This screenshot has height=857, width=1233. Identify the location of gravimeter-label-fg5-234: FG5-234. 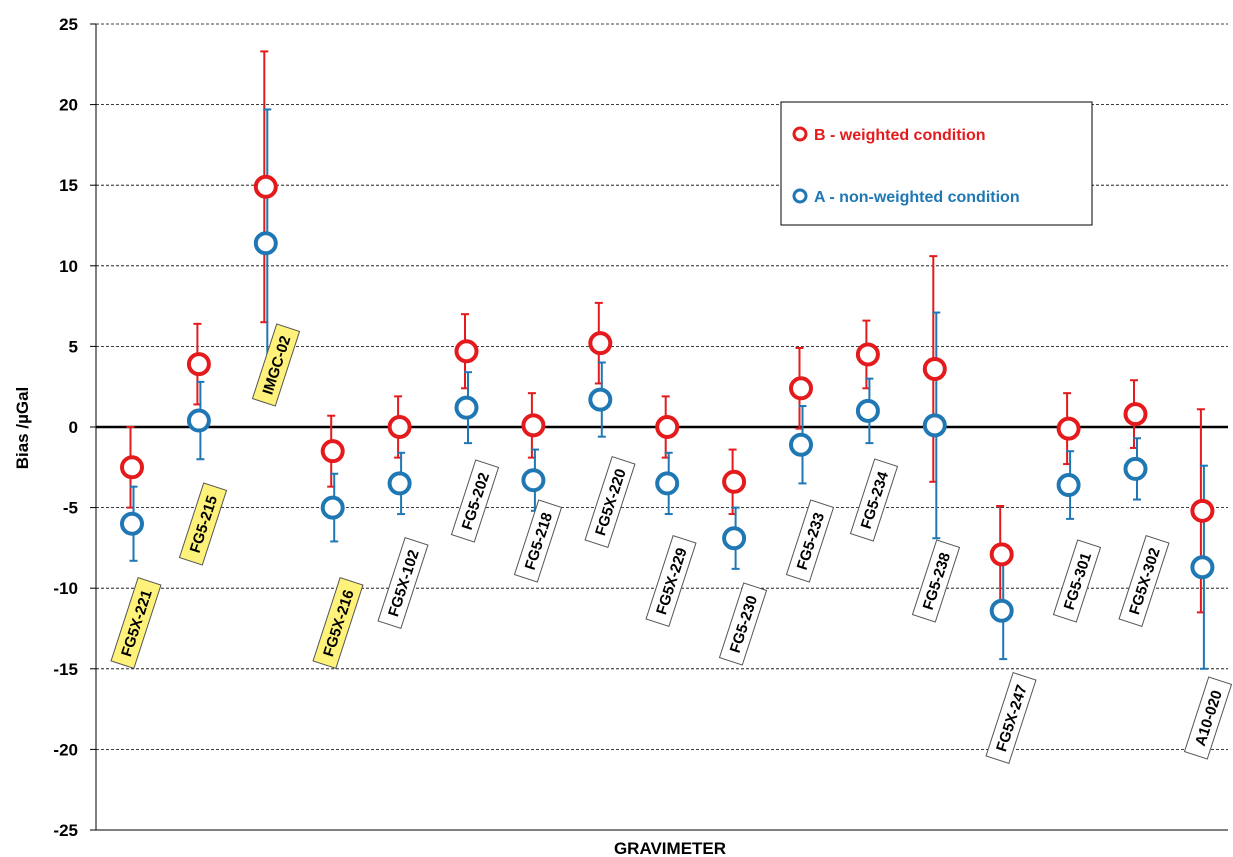
(874, 500).